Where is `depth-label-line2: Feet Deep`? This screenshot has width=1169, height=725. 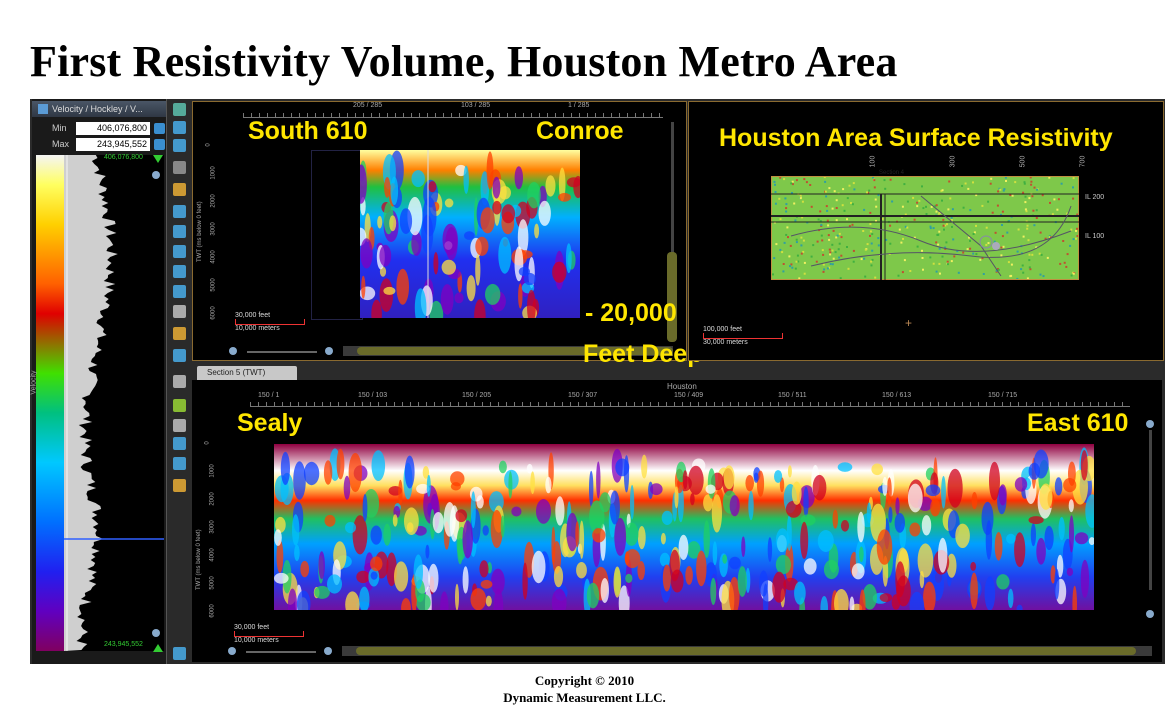 depth-label-line2: Feet Deep is located at coordinates (643, 354).